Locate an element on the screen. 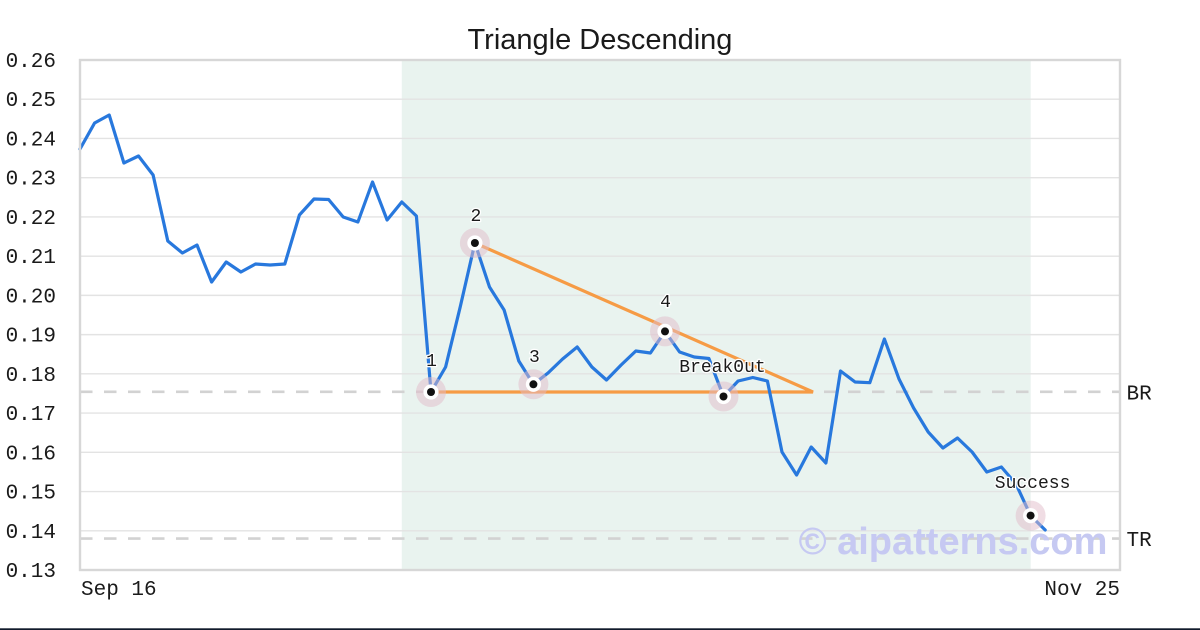 This screenshot has width=1200, height=630. svg-text: Sep 16 is located at coordinates (119, 590).